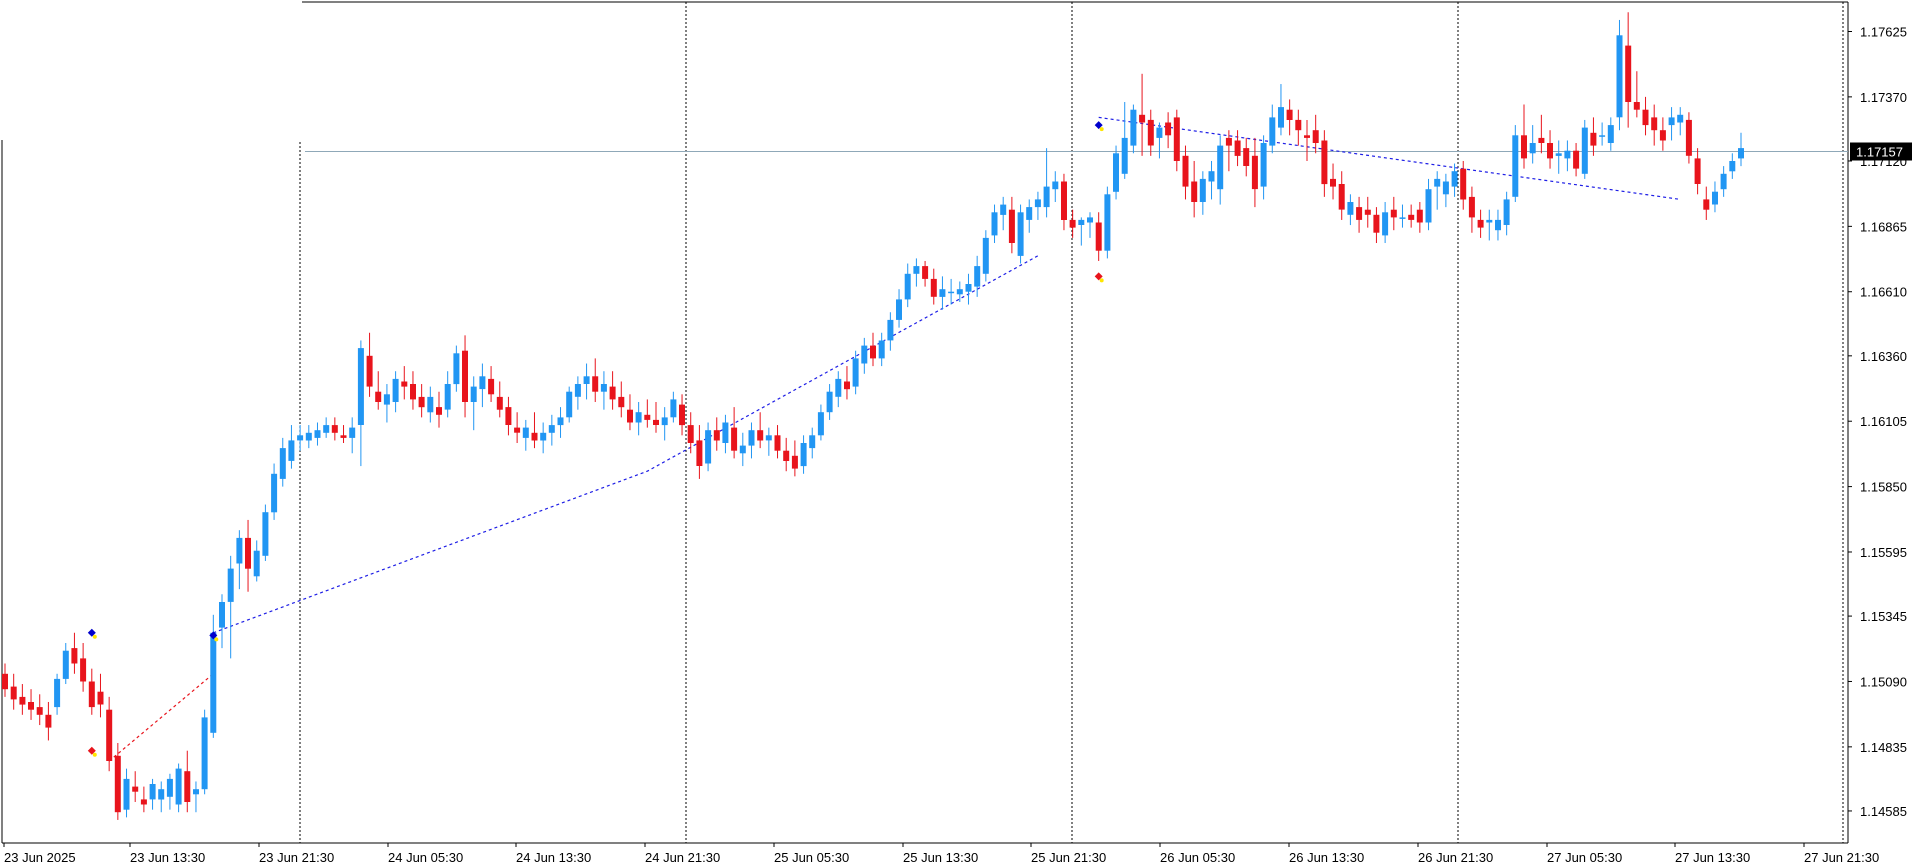 This screenshot has width=1916, height=867. Describe the element at coordinates (296, 857) in the screenshot. I see `x-tick-label: 23 Jun 21:30` at that location.